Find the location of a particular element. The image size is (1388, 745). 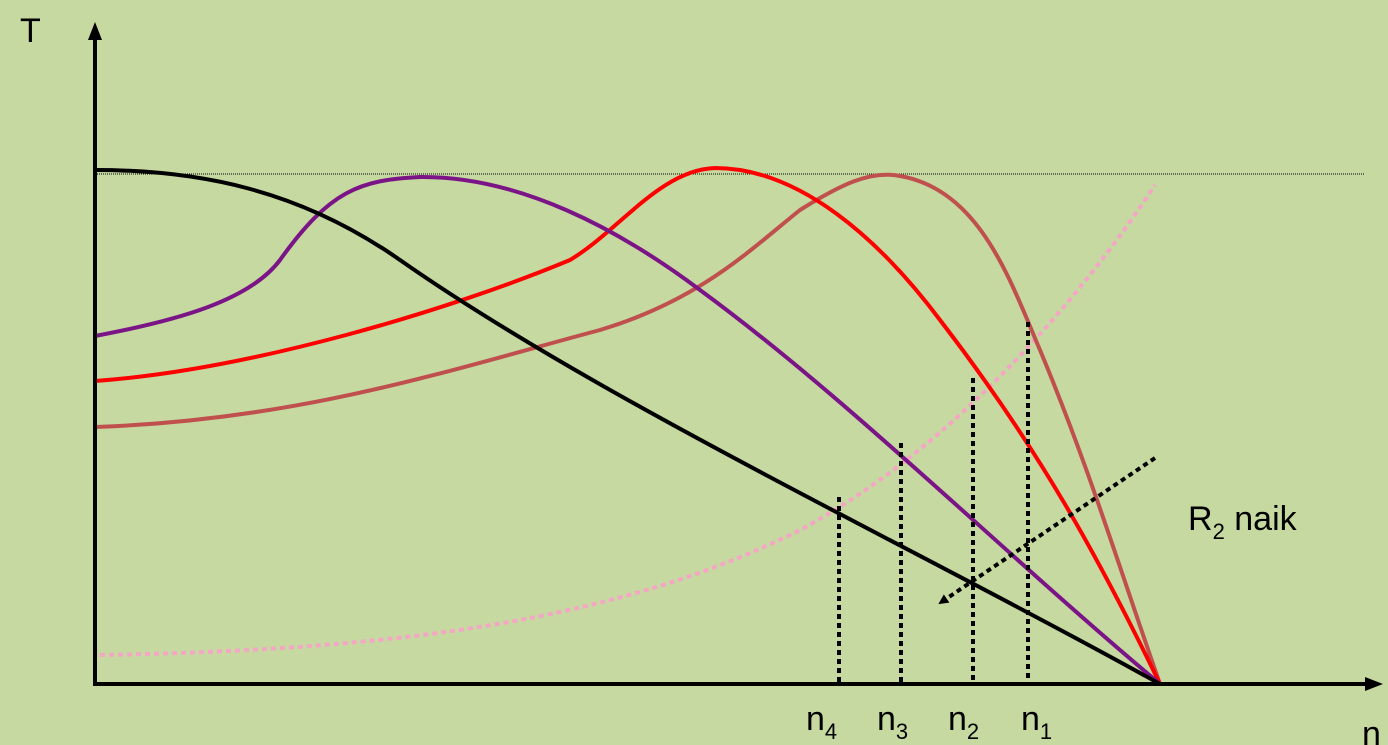

speed-label-n2: n2 is located at coordinates (963, 722).